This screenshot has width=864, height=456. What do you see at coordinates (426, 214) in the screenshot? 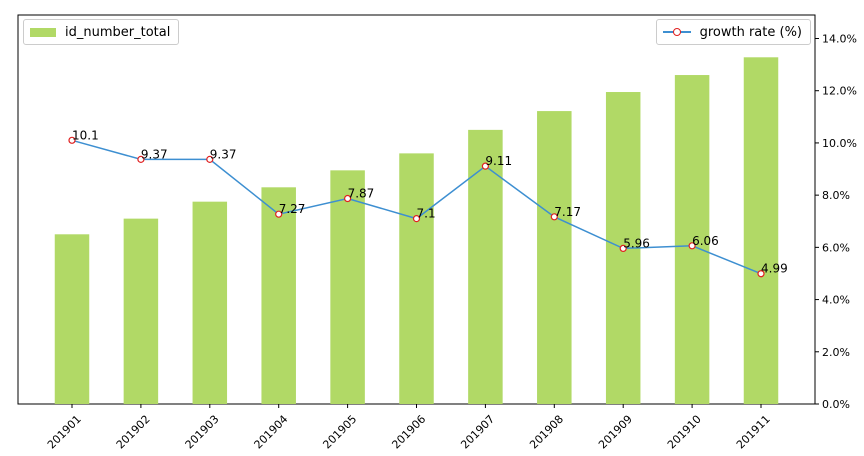
I see `data-label: 7.1` at bounding box center [426, 214].